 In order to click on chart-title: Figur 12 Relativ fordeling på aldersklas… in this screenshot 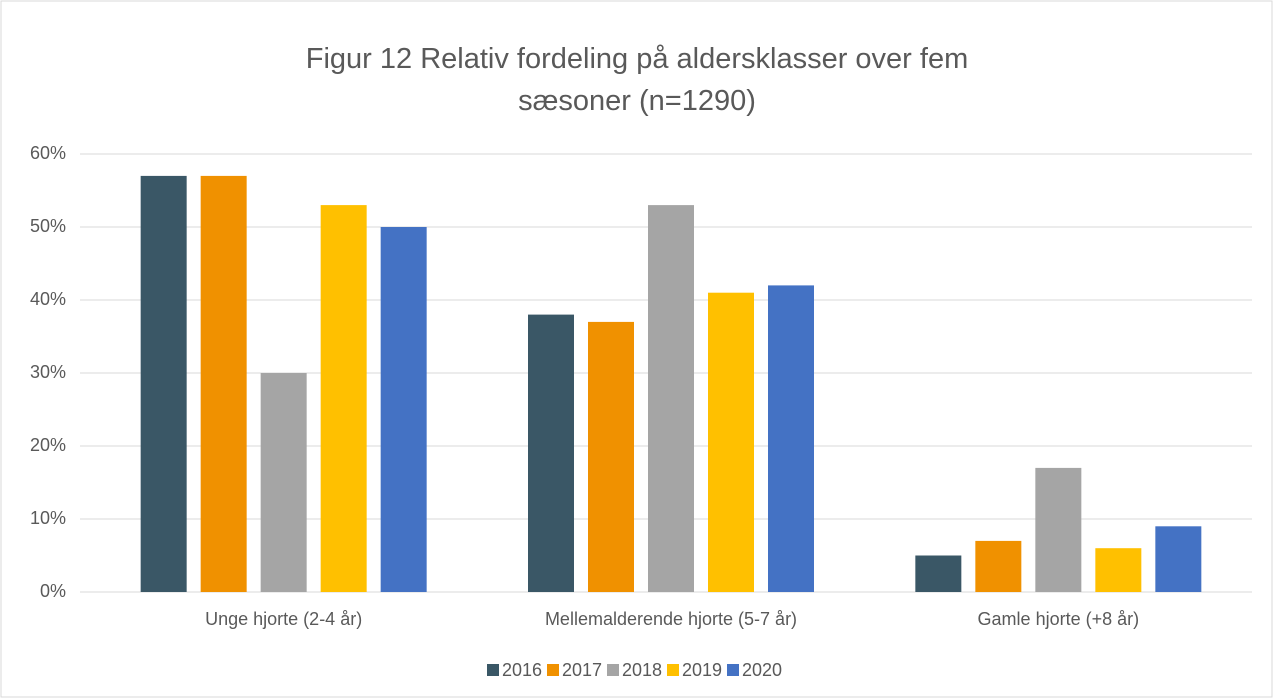, I will do `click(637, 80)`.